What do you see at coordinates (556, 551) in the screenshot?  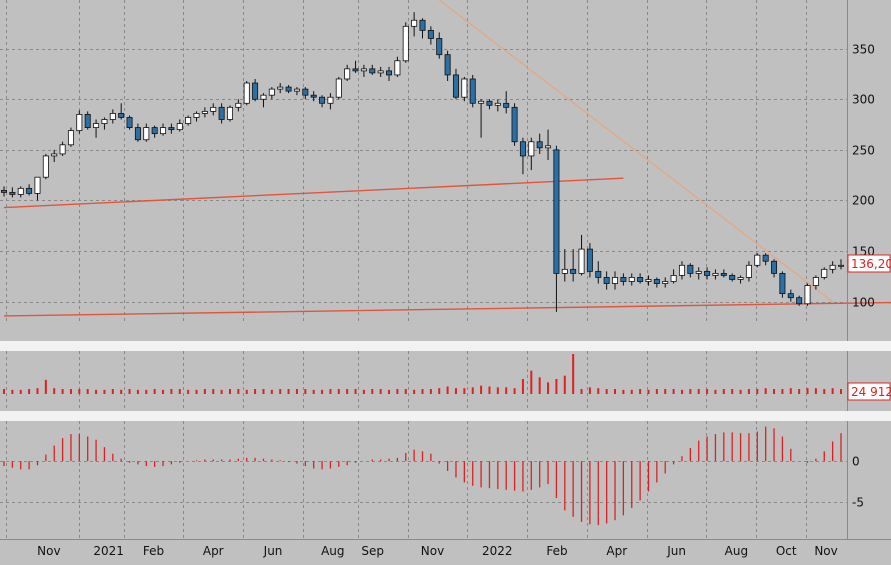 I see `time-tick-label: Feb` at bounding box center [556, 551].